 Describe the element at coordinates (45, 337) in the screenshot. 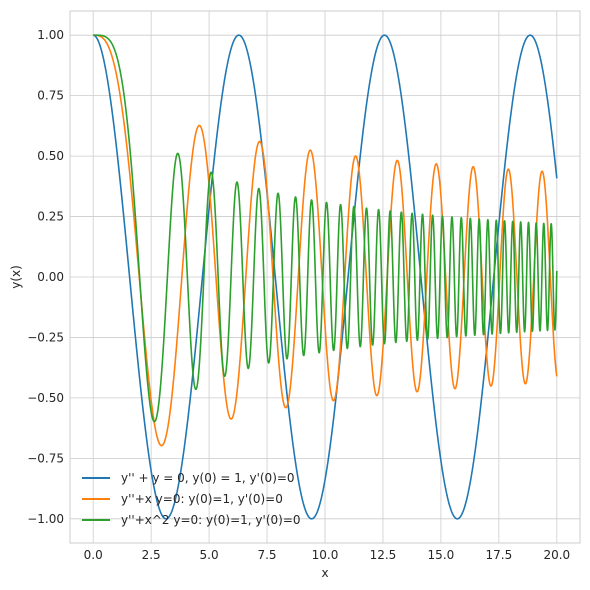

I see `y-tick-label: −0.25` at that location.